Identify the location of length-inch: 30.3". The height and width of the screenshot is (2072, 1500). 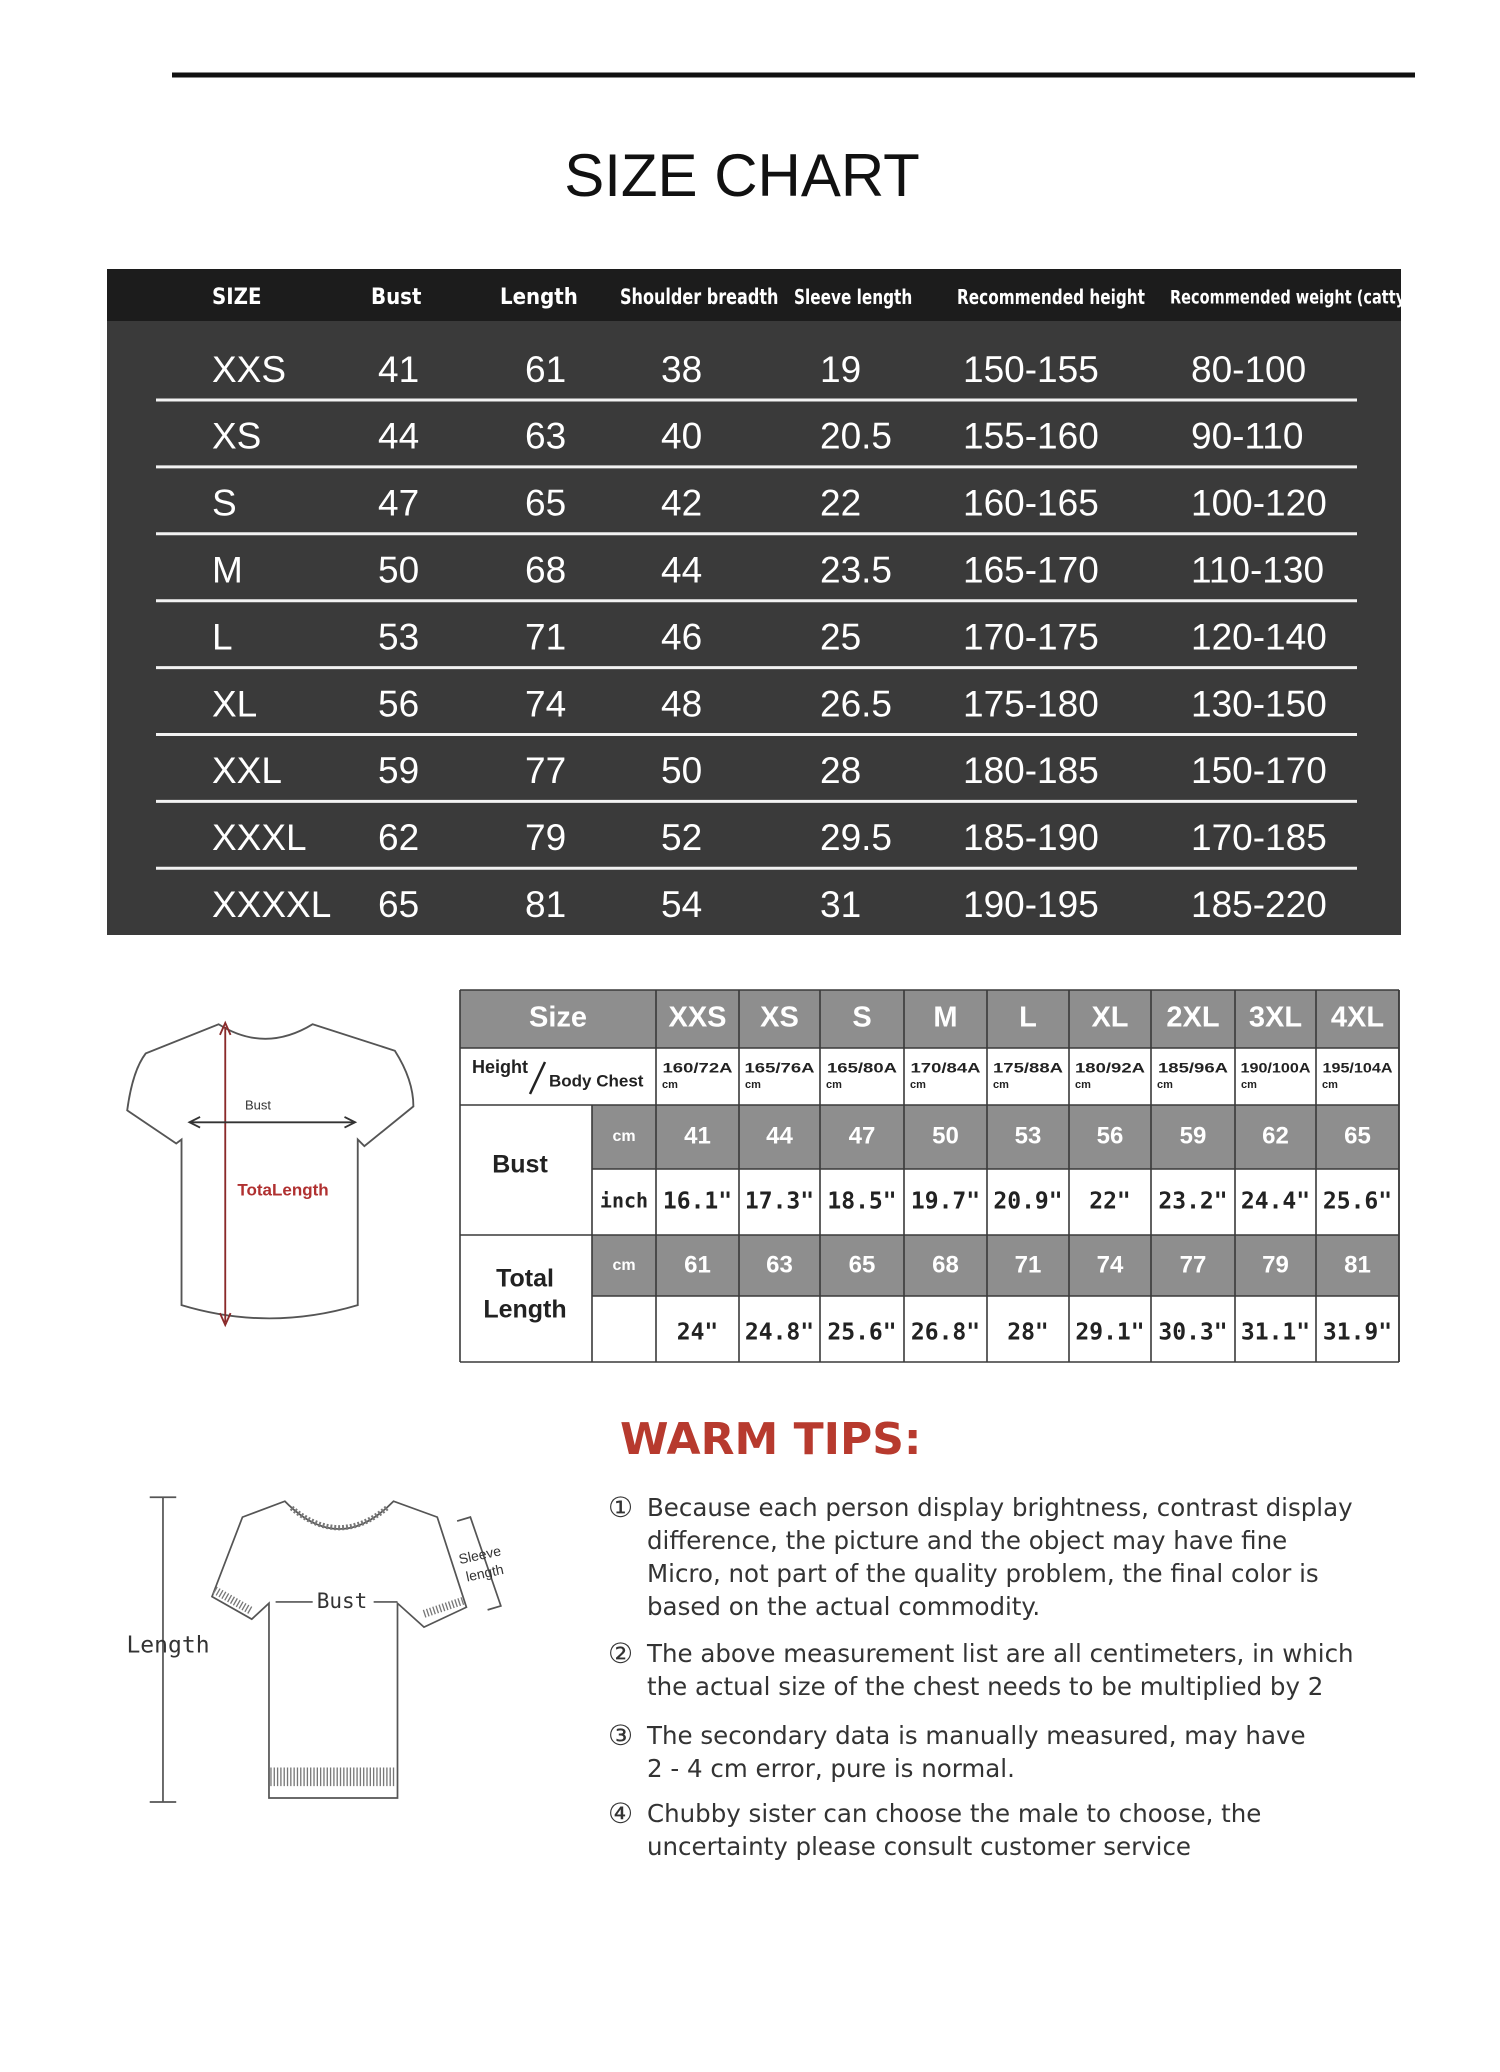
(1192, 1333).